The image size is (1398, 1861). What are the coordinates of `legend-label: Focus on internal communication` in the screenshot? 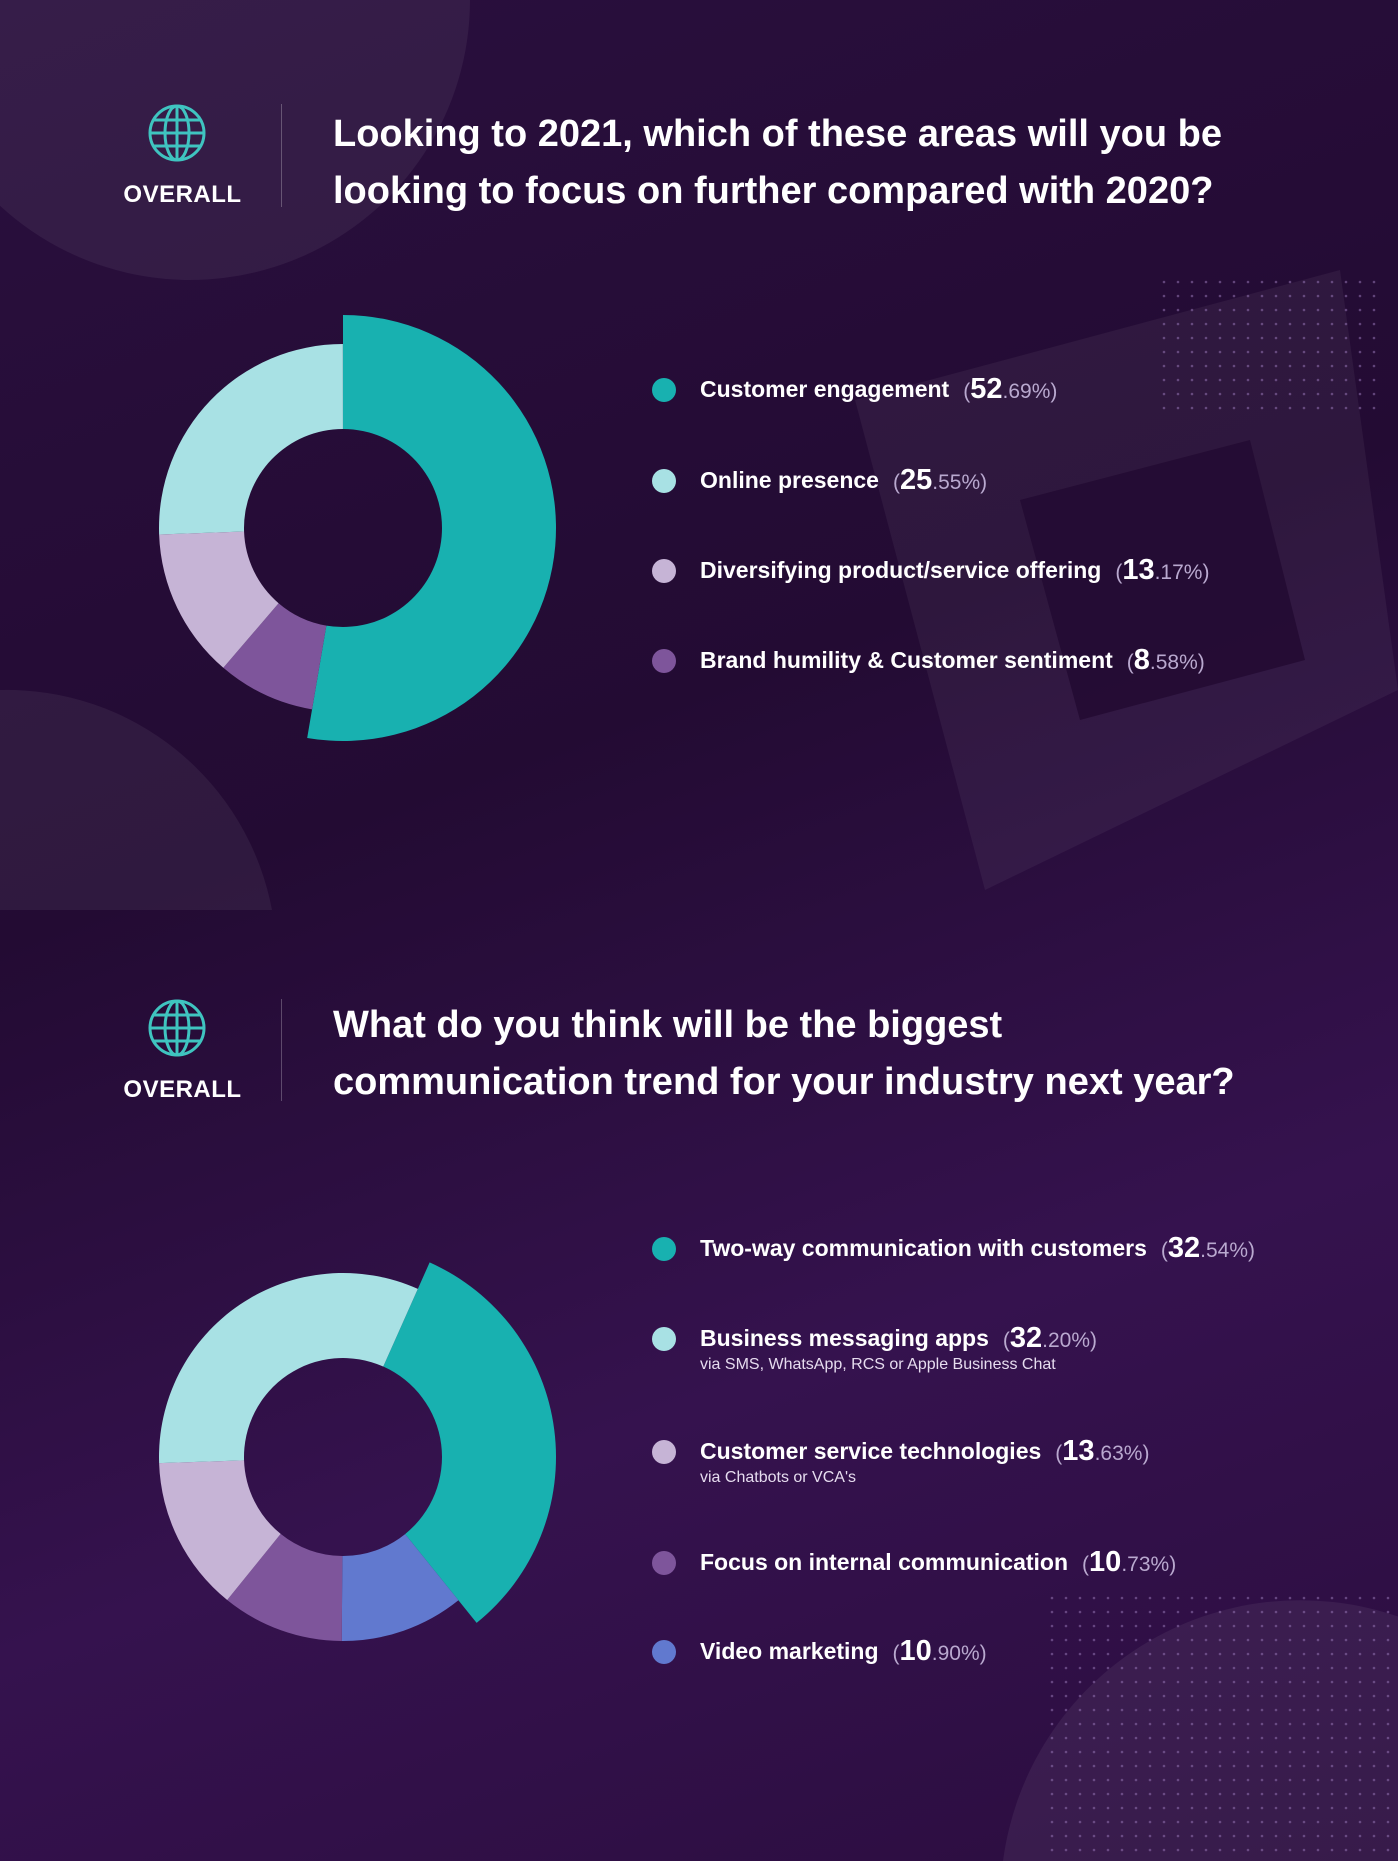 It's located at (884, 1562).